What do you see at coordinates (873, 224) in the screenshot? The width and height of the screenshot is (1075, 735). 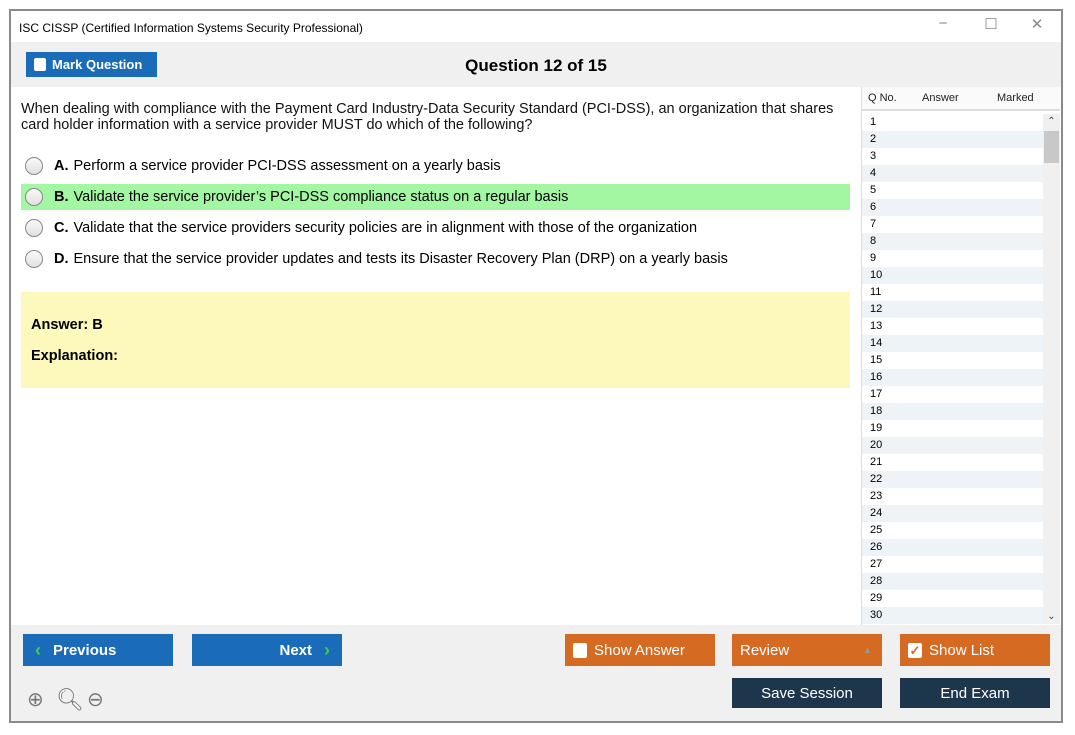 I see `question-list-row: 7` at bounding box center [873, 224].